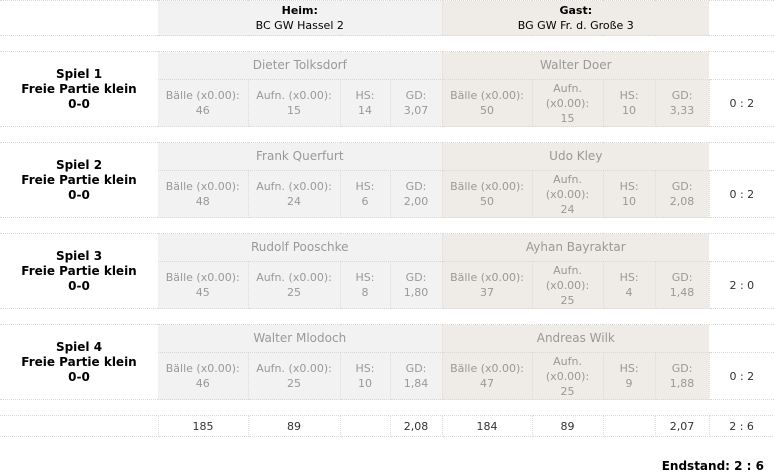 The image size is (774, 476). Describe the element at coordinates (576, 10) in the screenshot. I see `guest-label: Gast:` at that location.